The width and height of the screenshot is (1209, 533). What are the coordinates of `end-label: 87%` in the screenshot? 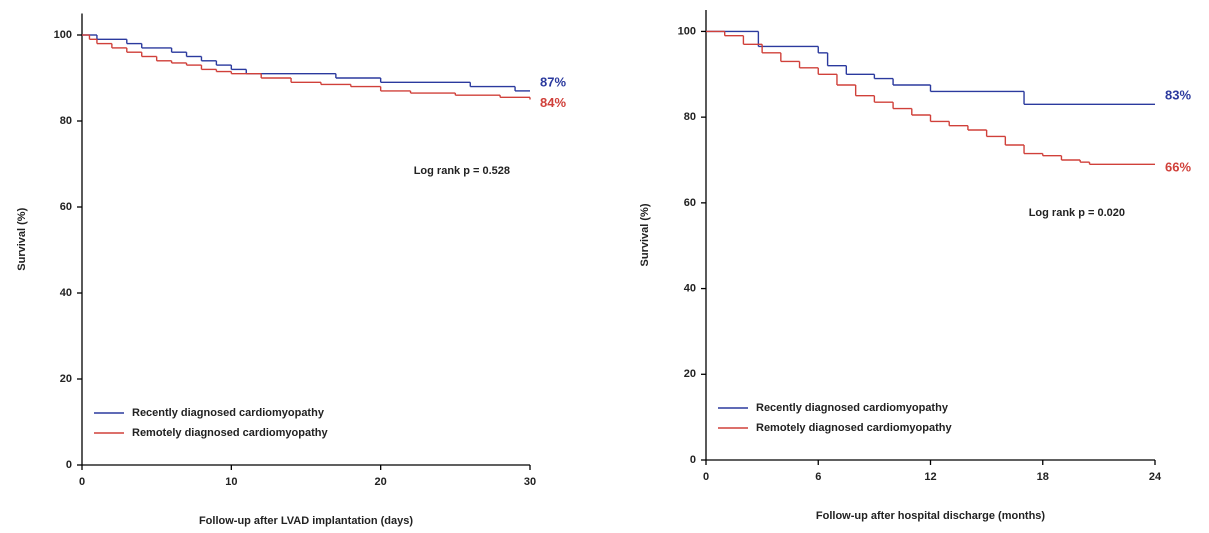 It's located at (553, 81).